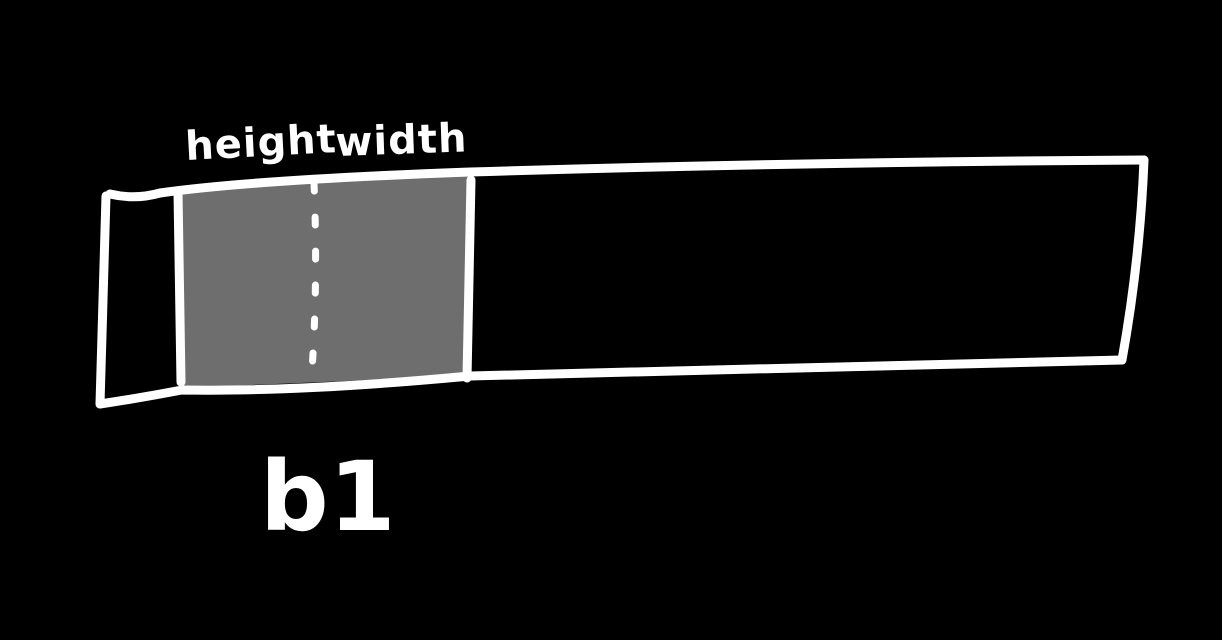  What do you see at coordinates (1133, 260) in the screenshot?
I see `outer-box-right-edge` at bounding box center [1133, 260].